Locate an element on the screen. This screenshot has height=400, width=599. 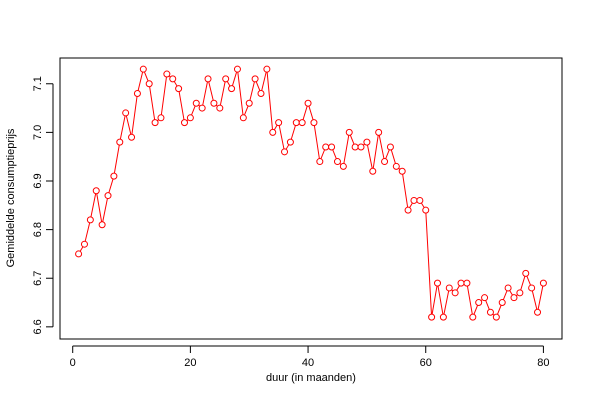
y-tick-label: 6.7 is located at coordinates (38, 278).